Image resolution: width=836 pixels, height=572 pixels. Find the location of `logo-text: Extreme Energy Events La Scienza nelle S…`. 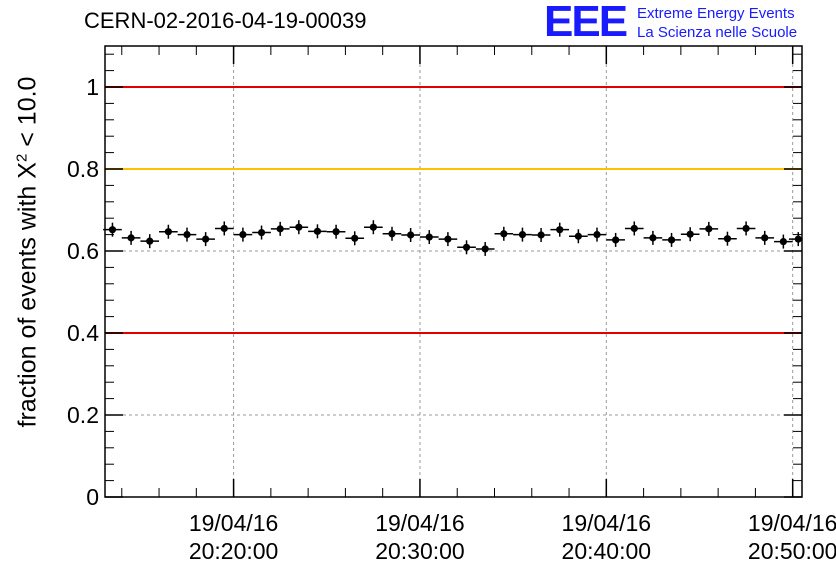

logo-text: Extreme Energy Events La Scienza nelle S… is located at coordinates (717, 23).